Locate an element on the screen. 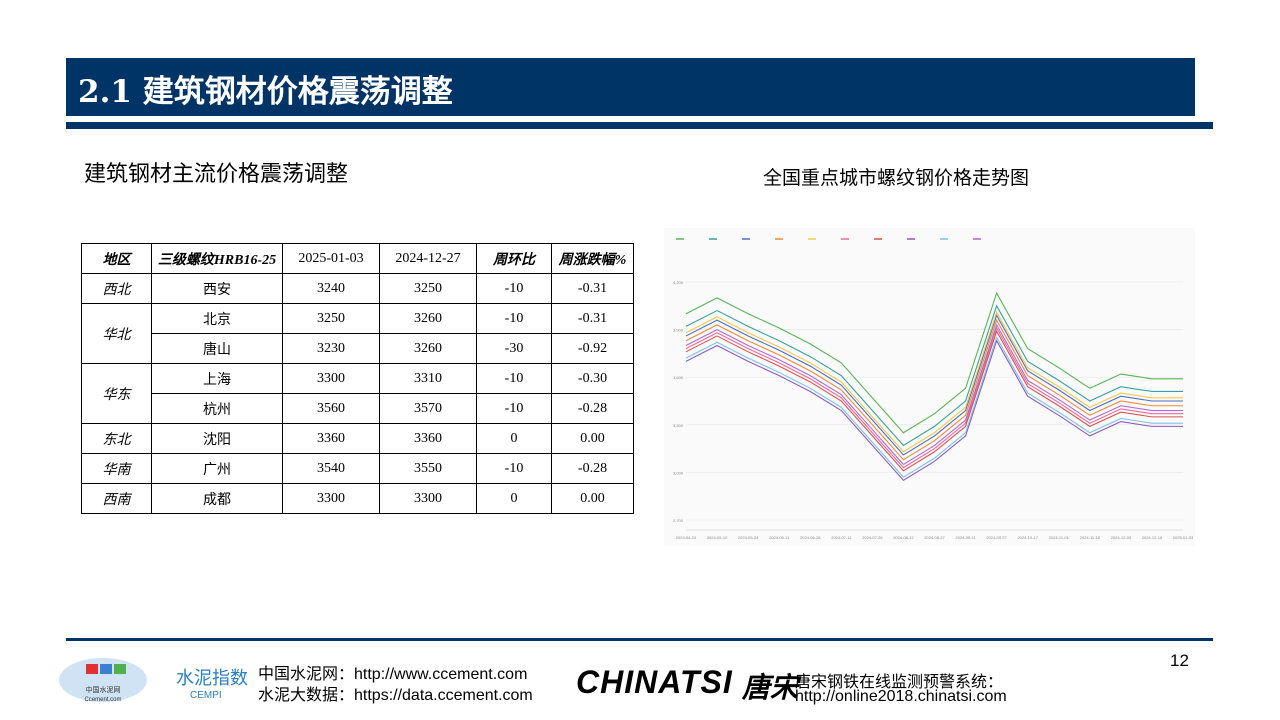 The image size is (1280, 720). region-cell: 华北 is located at coordinates (116, 333).